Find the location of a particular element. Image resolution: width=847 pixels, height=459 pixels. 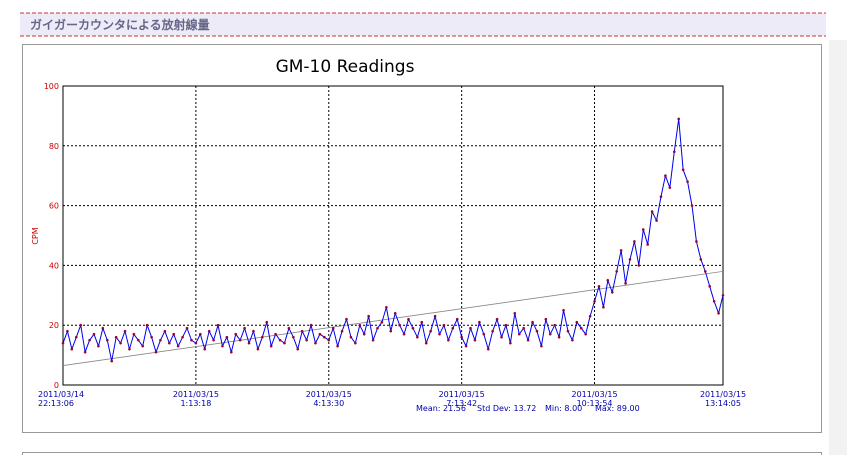

x-tick-label: 2011/03/15 4:13:30 is located at coordinates (329, 399).